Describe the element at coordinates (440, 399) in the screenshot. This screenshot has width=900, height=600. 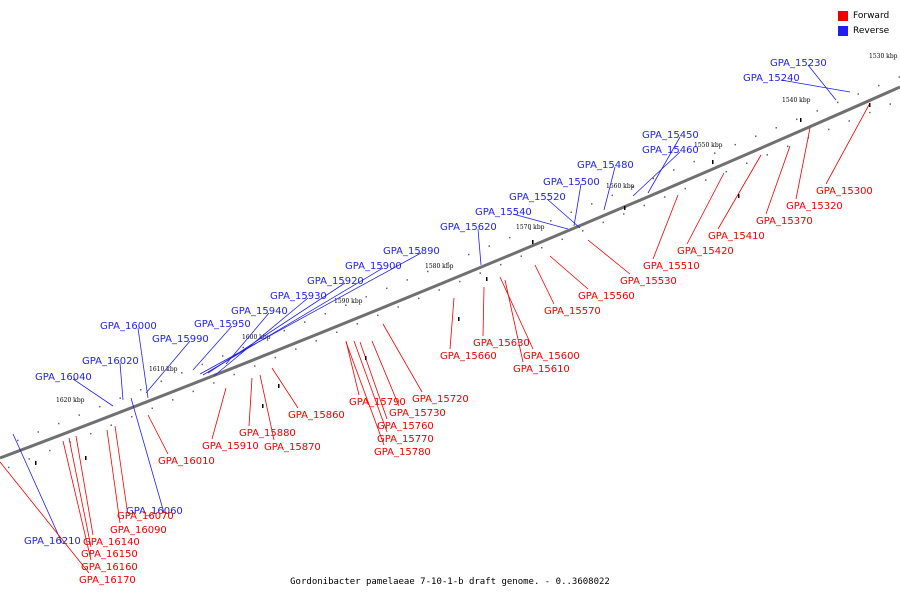
I see `forward-gene-label: GPA_15720` at that location.